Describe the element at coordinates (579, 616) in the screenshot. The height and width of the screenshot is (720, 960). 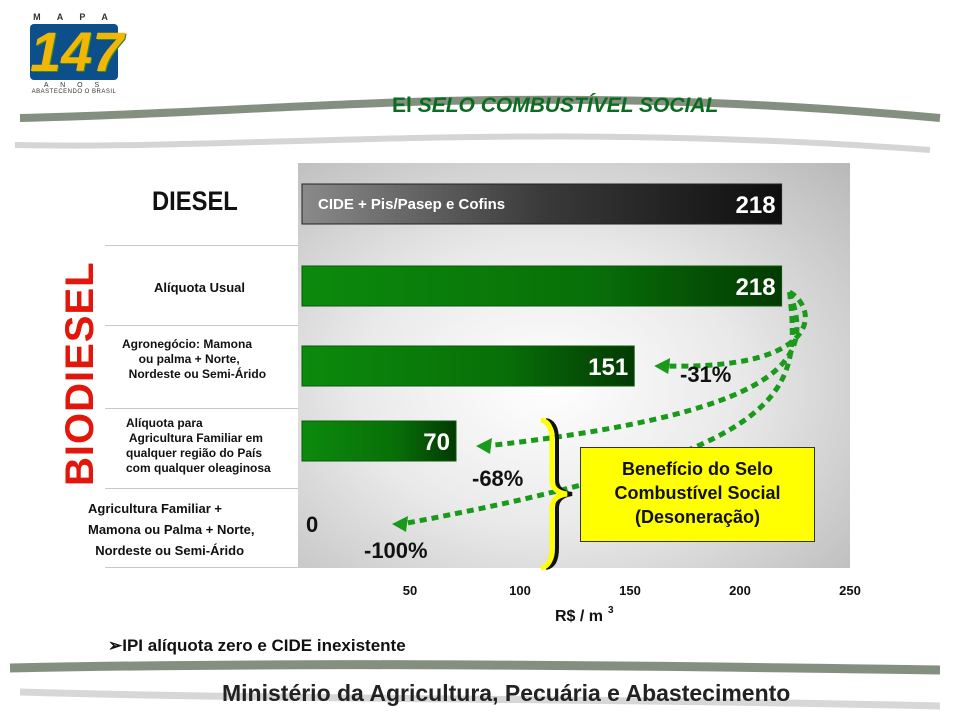
I see `x-axis-label: R$ / m` at that location.